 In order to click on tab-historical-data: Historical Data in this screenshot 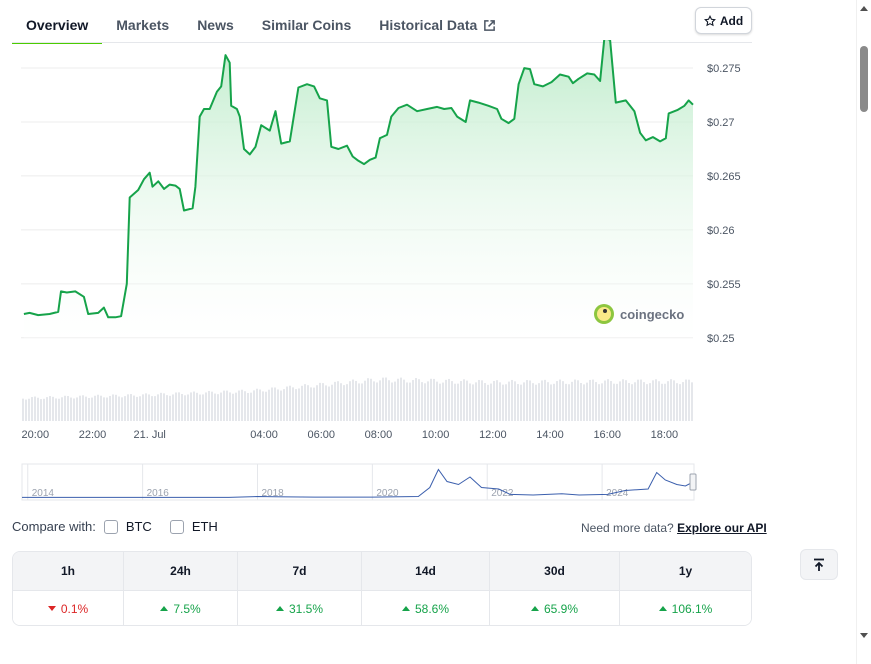, I will do `click(437, 30)`.